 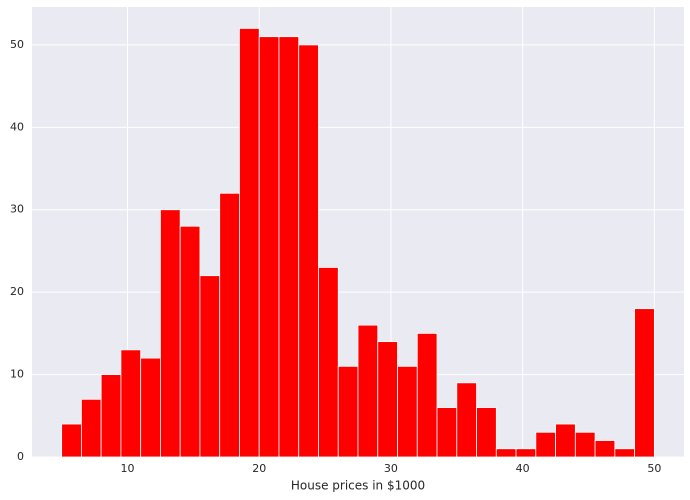 What do you see at coordinates (127, 468) in the screenshot?
I see `x-tick-label: 10` at bounding box center [127, 468].